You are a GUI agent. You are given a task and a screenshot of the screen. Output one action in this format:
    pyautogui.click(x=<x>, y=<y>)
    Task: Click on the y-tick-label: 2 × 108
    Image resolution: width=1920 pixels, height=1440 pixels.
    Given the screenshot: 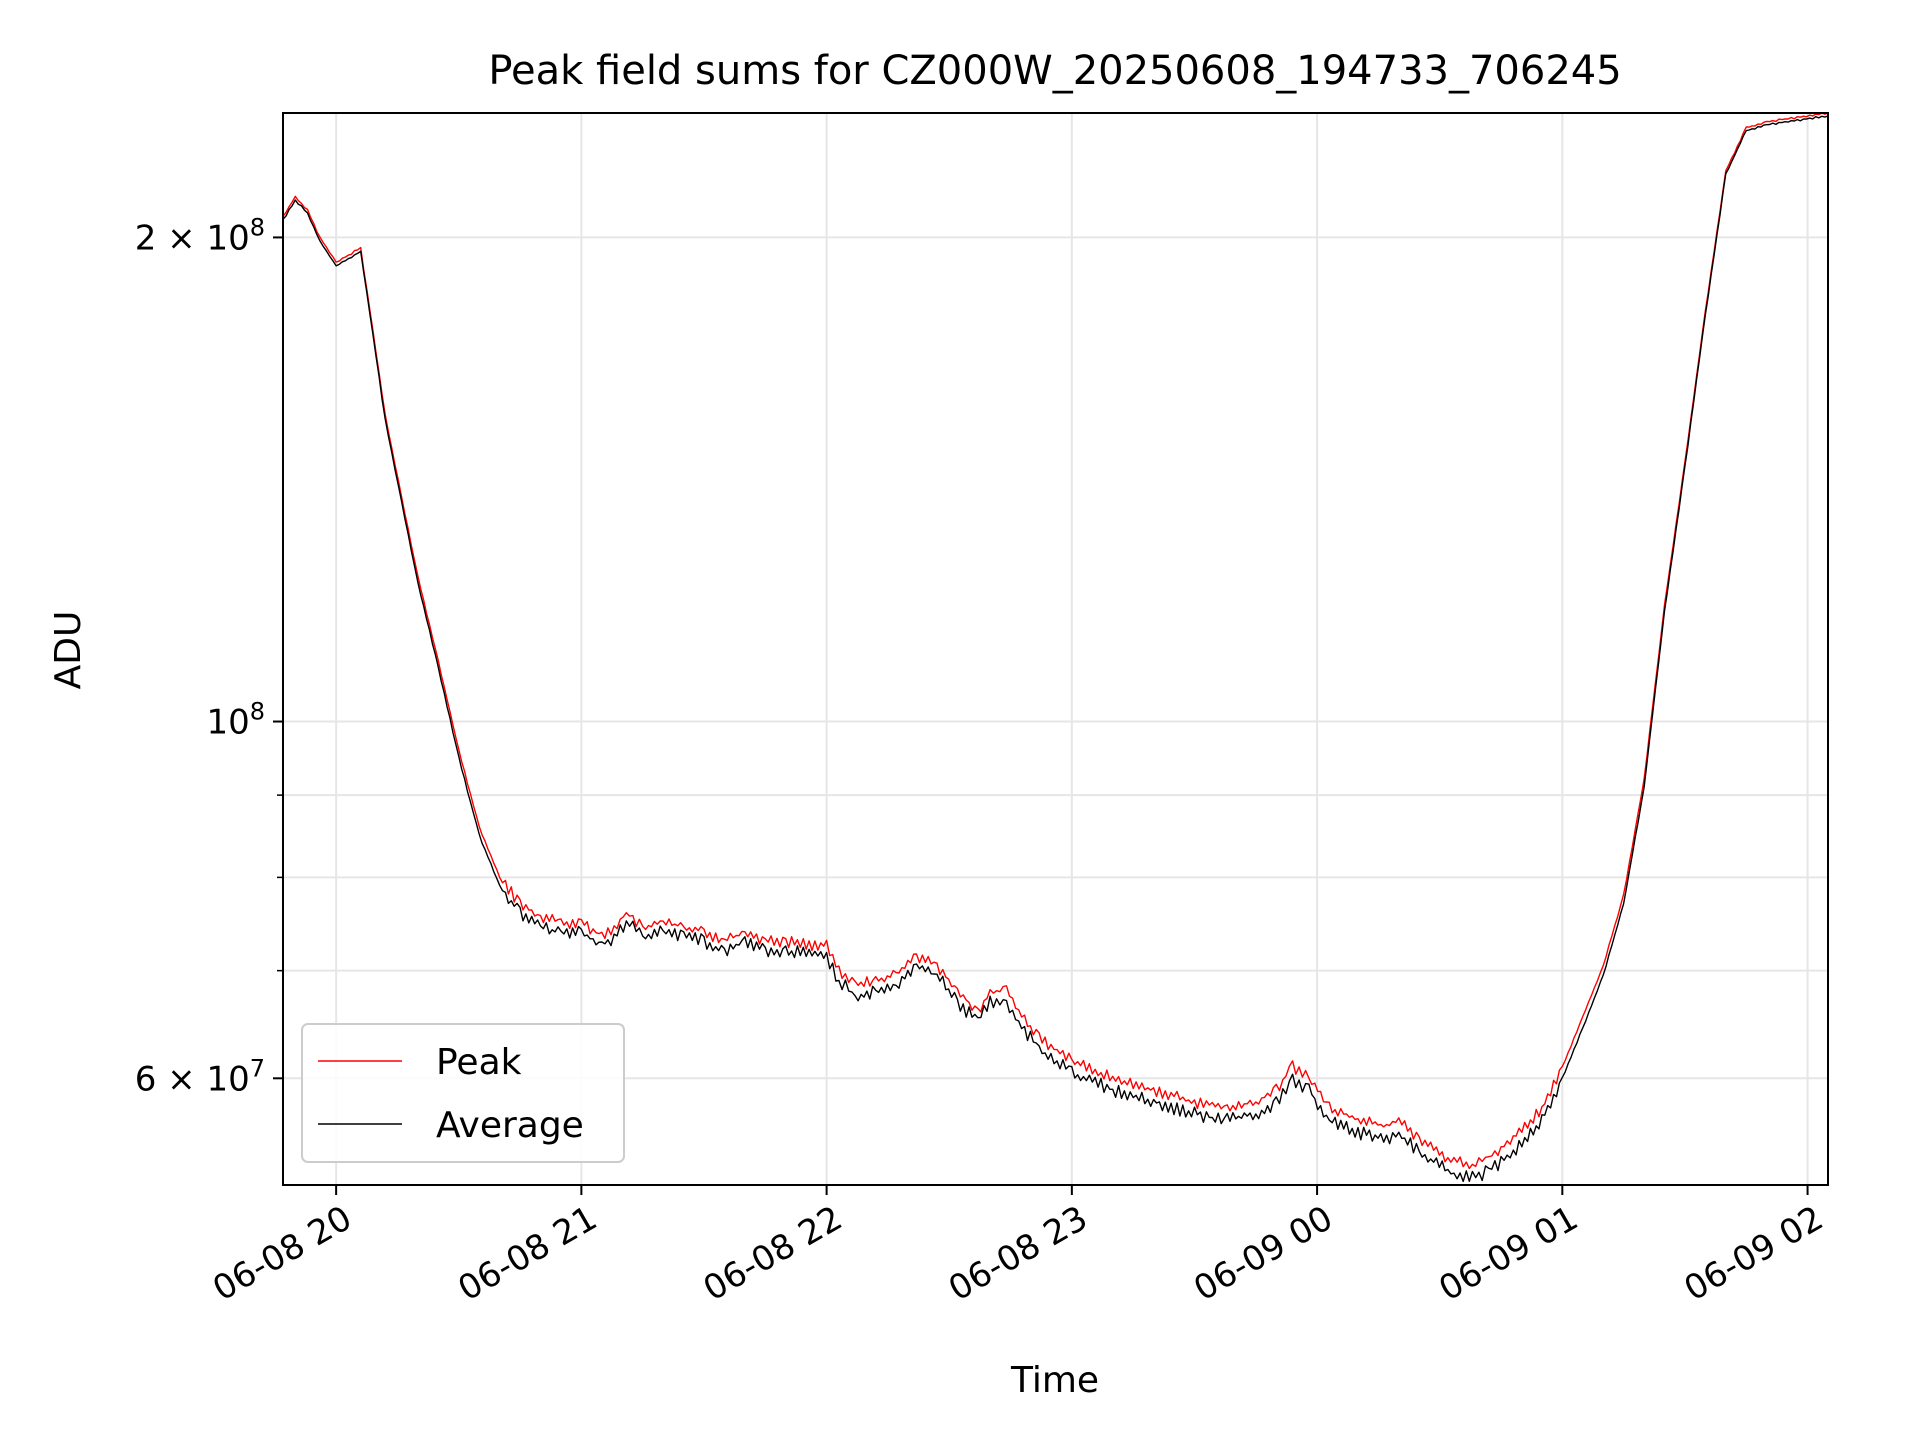 What is the action you would take?
    pyautogui.click(x=200, y=235)
    